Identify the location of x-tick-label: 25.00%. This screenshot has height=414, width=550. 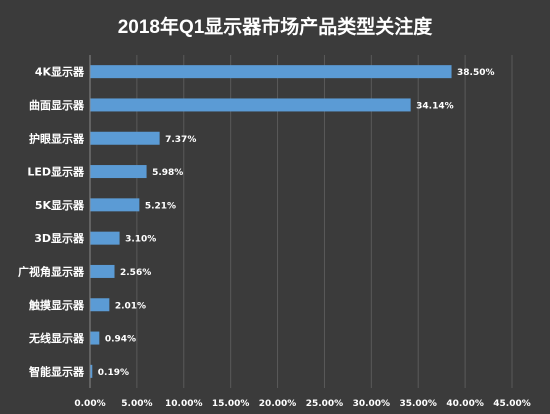
(325, 404).